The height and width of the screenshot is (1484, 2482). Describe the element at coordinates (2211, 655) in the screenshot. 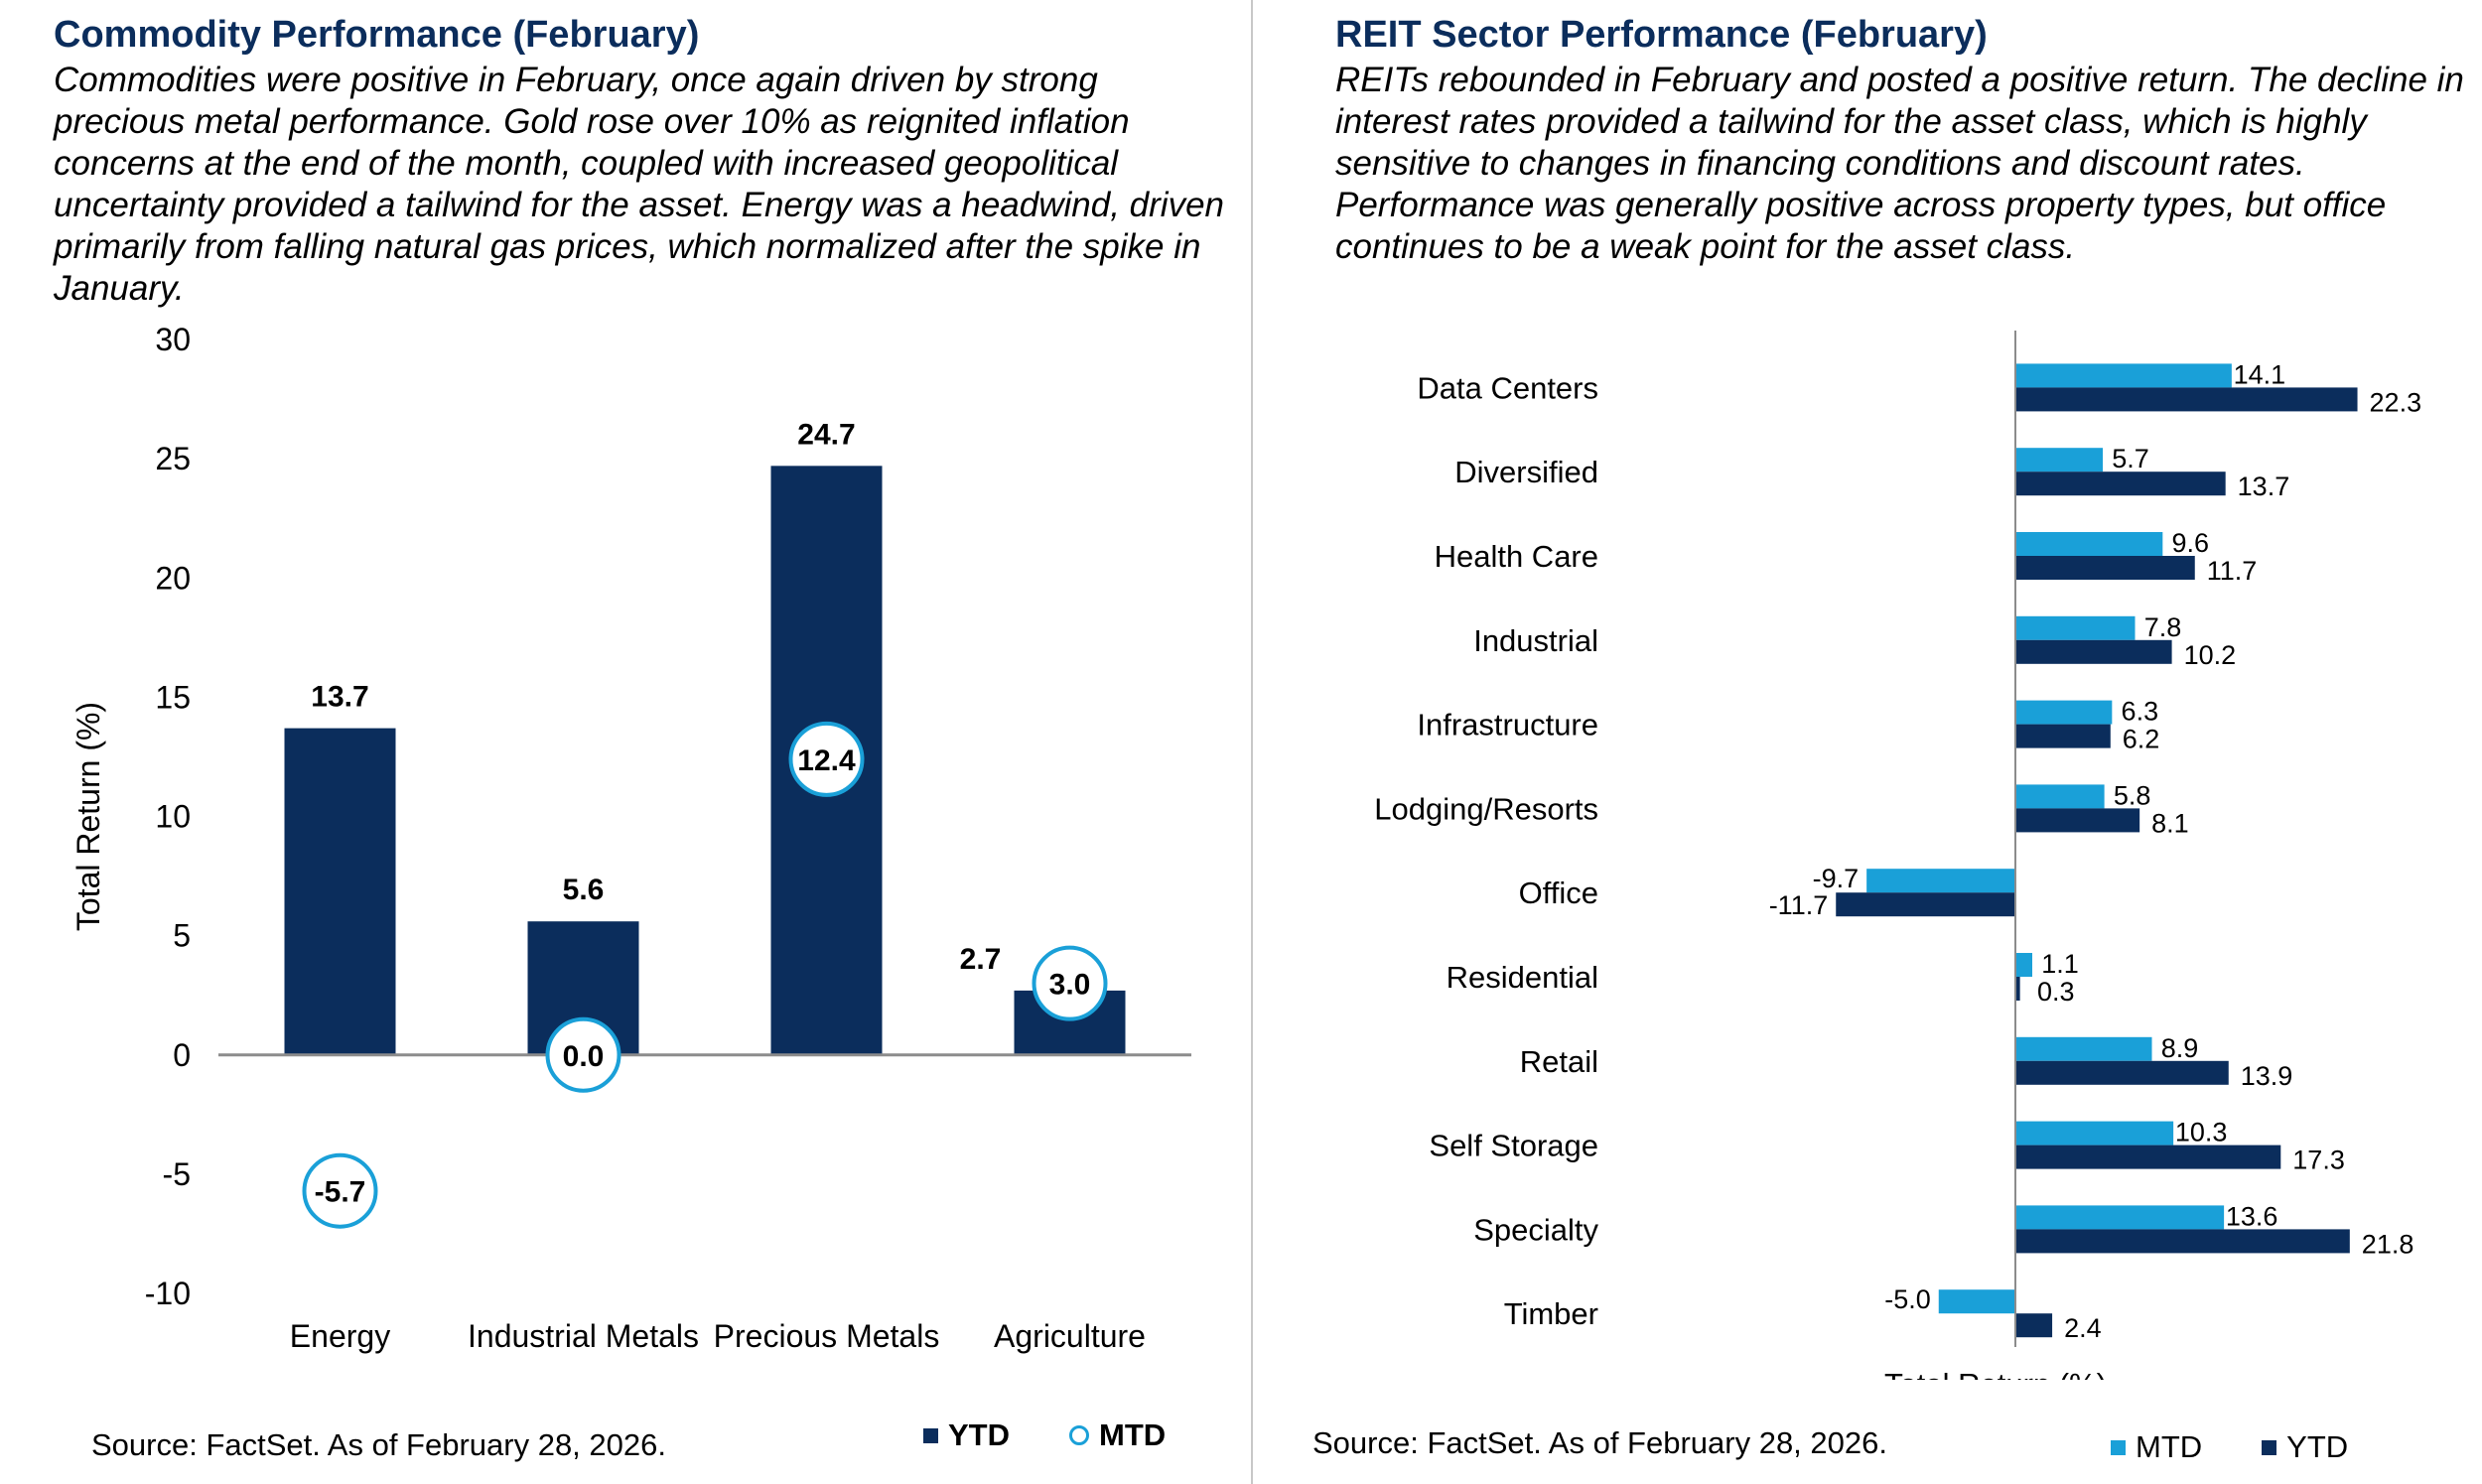

I see `ytd-data-label: 10.2` at that location.